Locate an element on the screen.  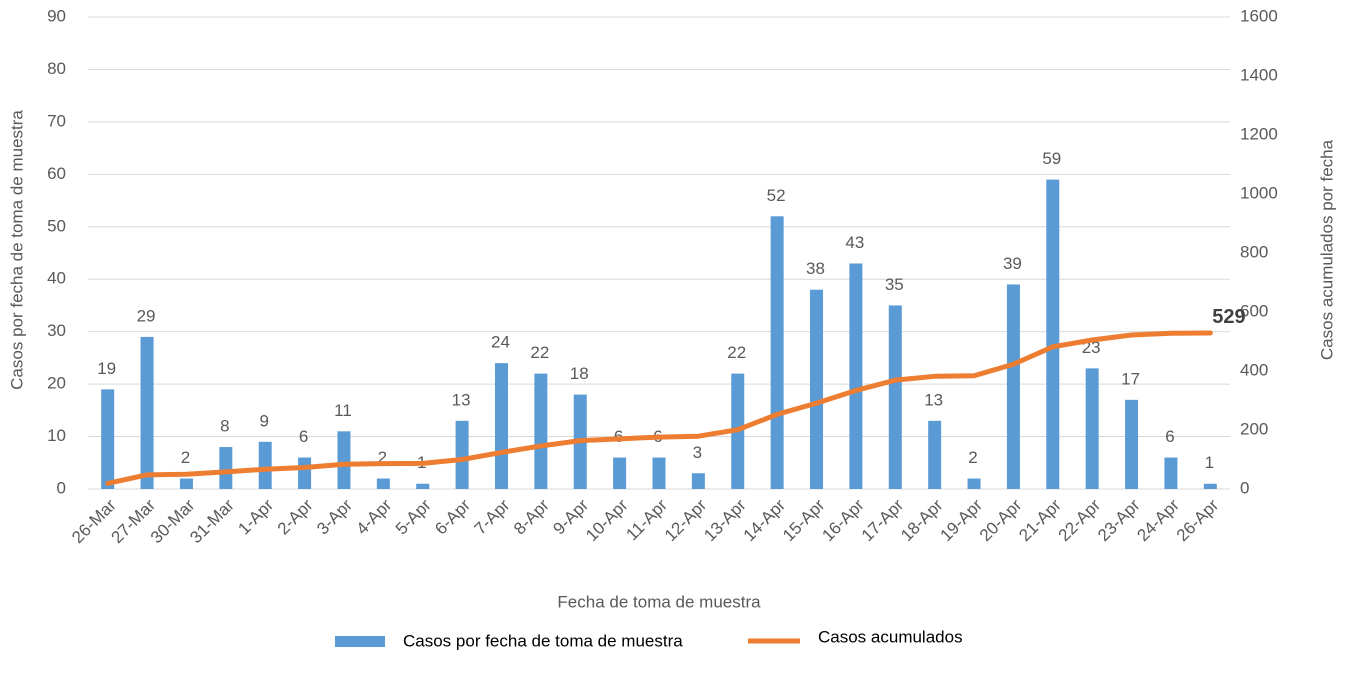
y-tick-label: 10 is located at coordinates (56, 435).